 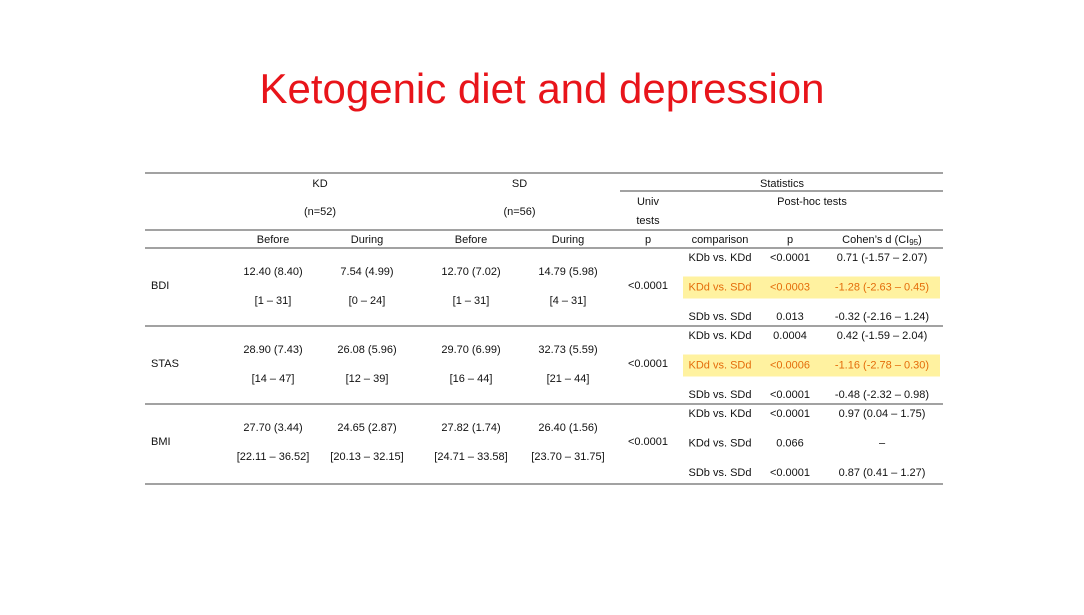 What do you see at coordinates (648, 221) in the screenshot?
I see `cell-text: tests` at bounding box center [648, 221].